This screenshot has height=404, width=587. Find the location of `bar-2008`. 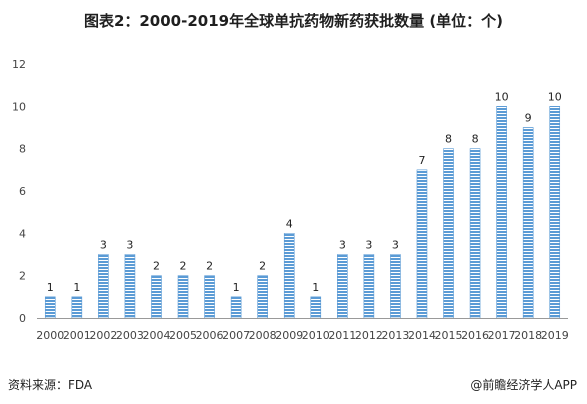

bar-2008 is located at coordinates (262, 297).